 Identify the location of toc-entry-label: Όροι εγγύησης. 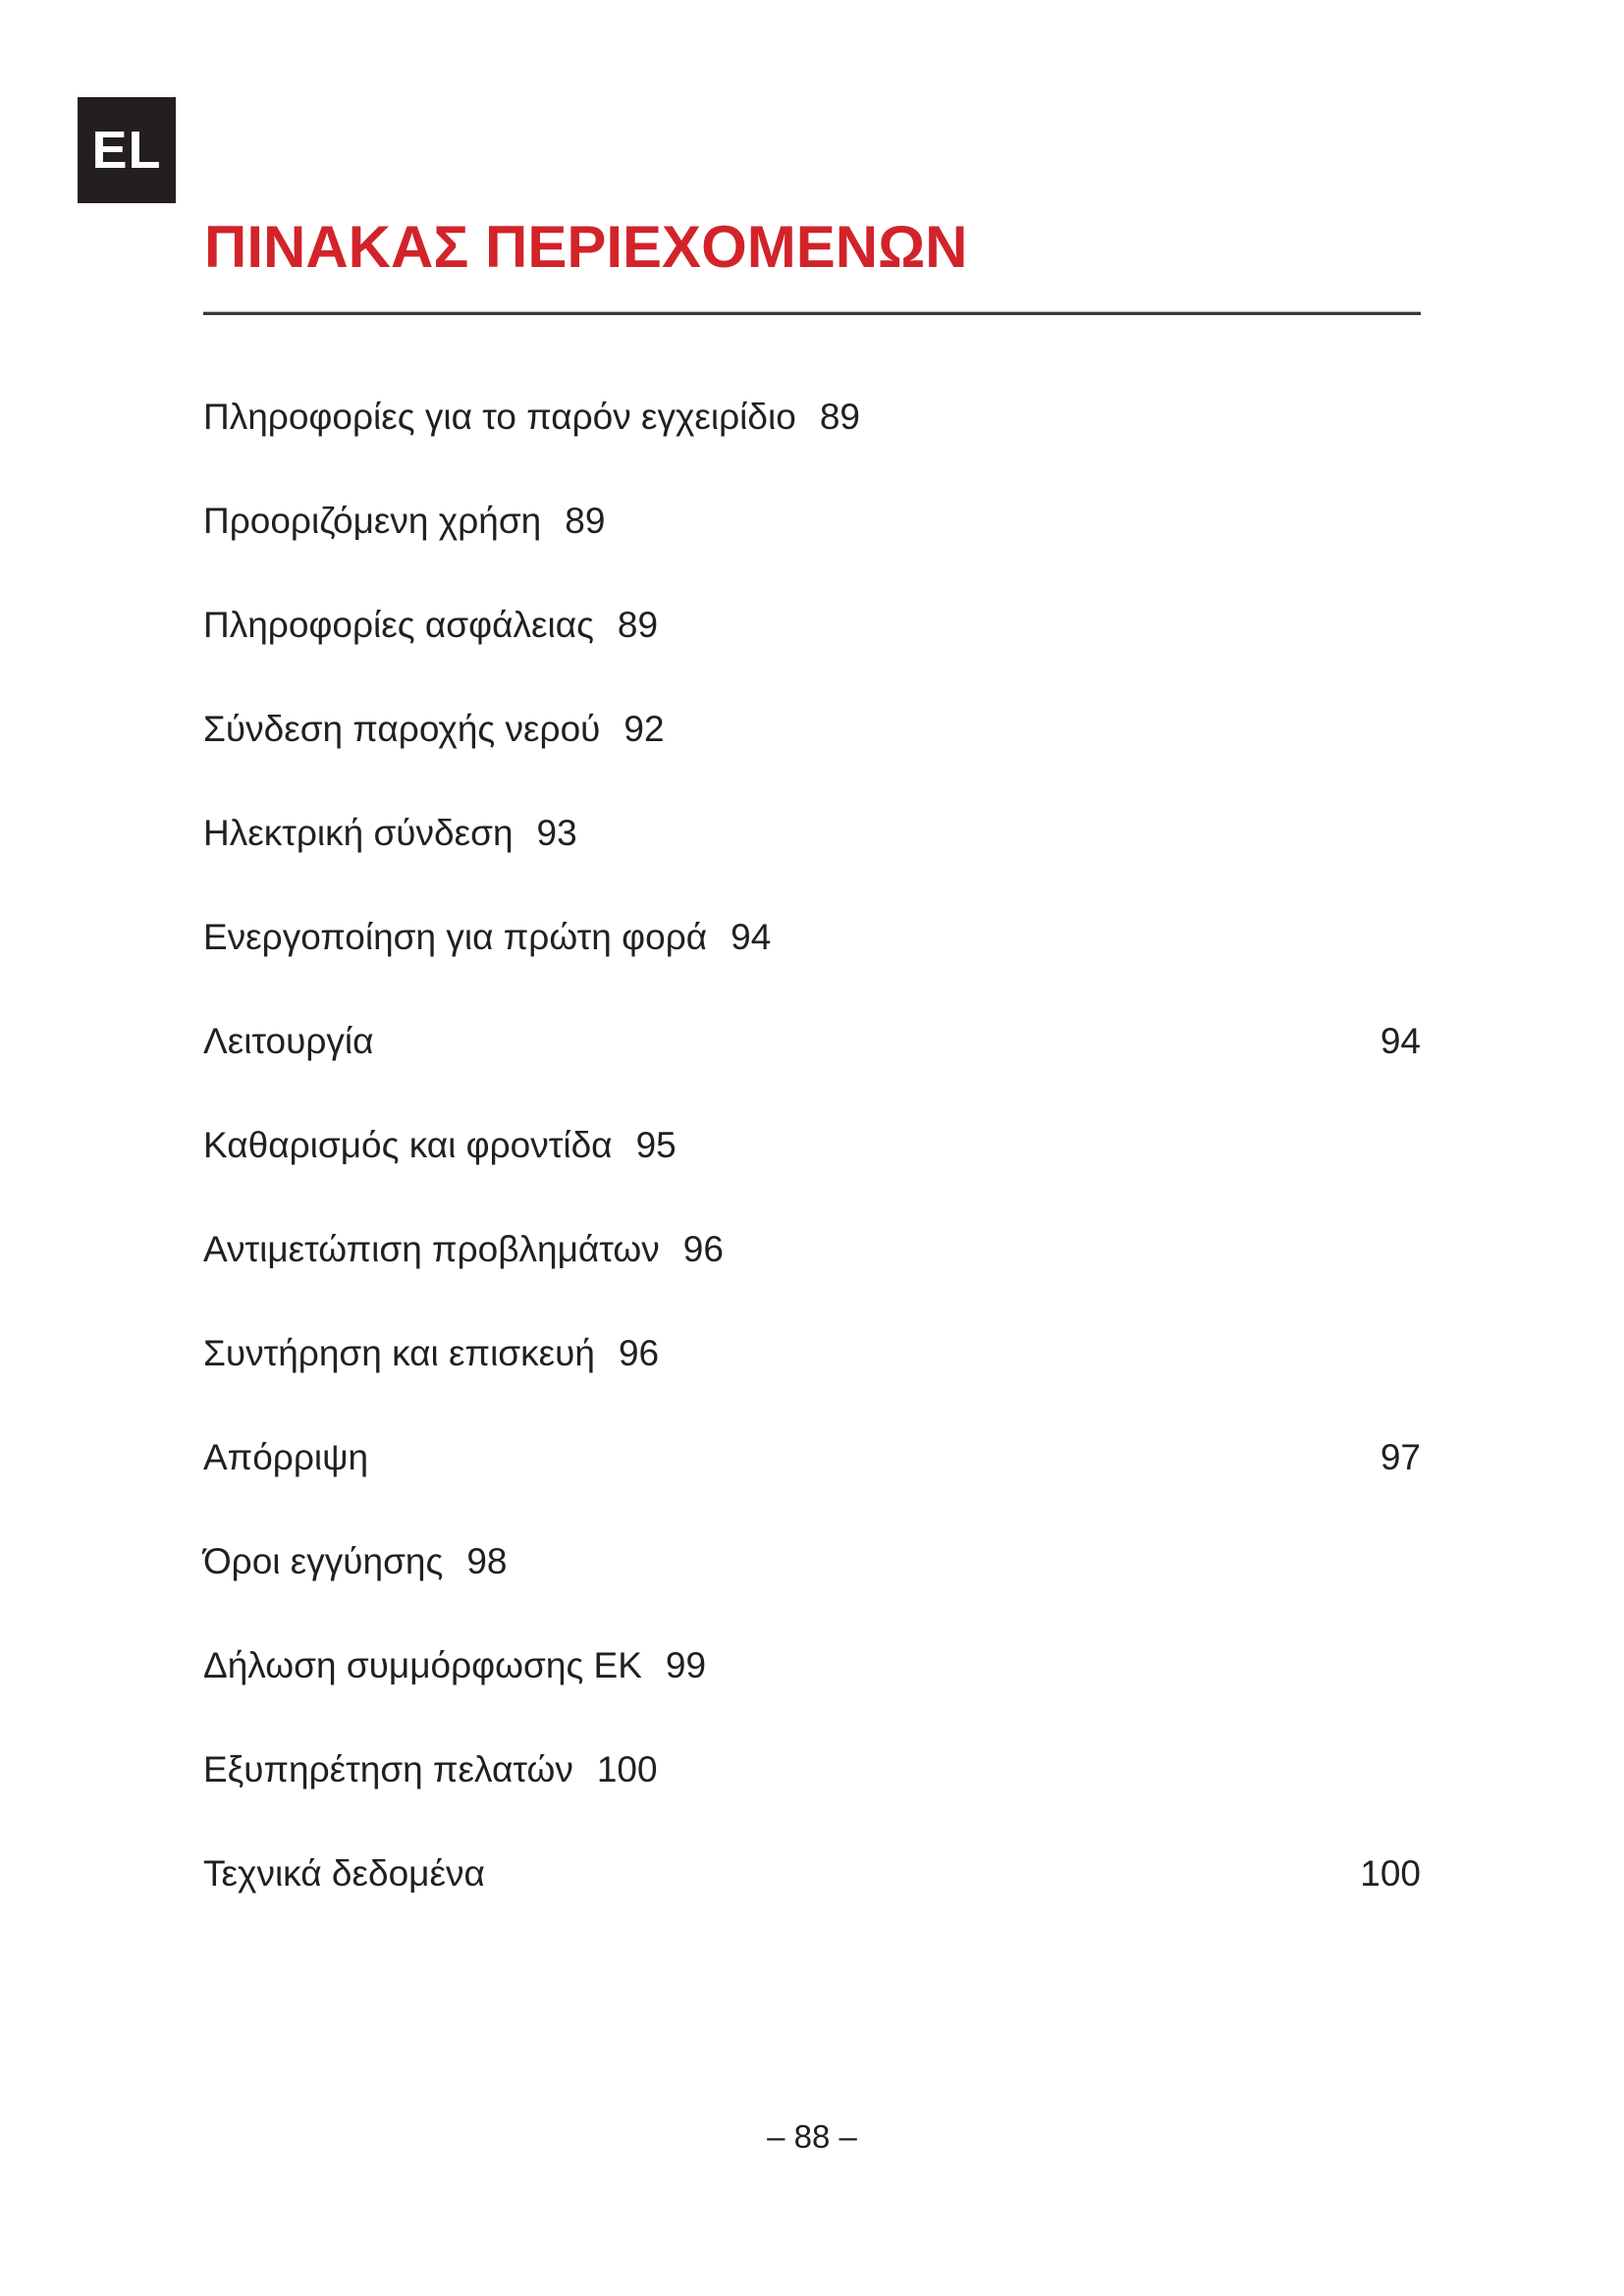
(323, 1561).